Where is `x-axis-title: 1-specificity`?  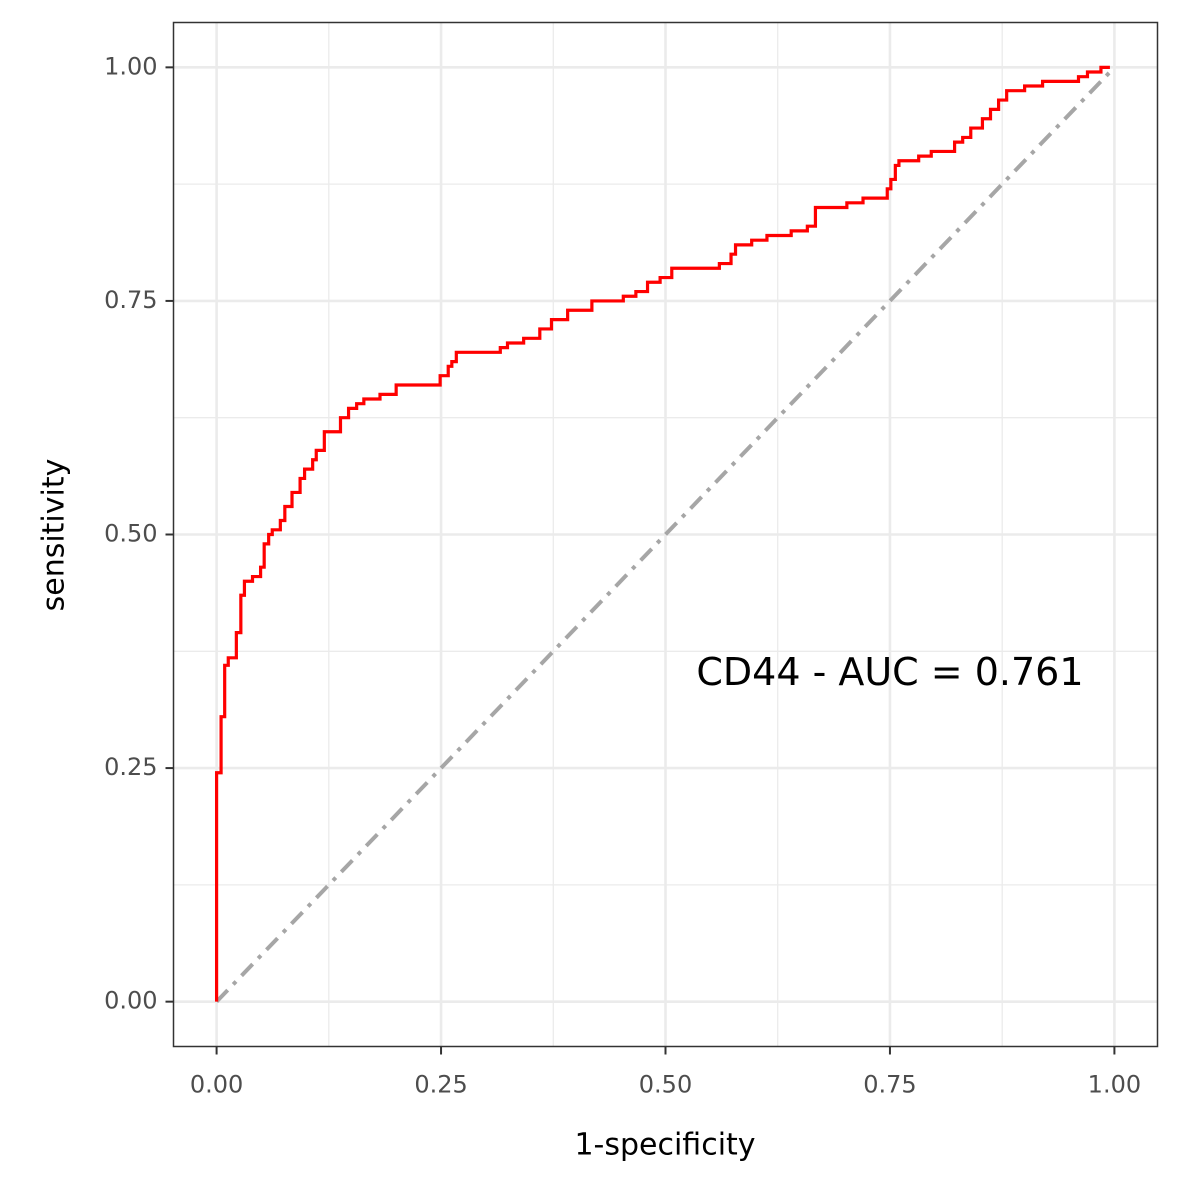
x-axis-title: 1-specificity is located at coordinates (664, 1145).